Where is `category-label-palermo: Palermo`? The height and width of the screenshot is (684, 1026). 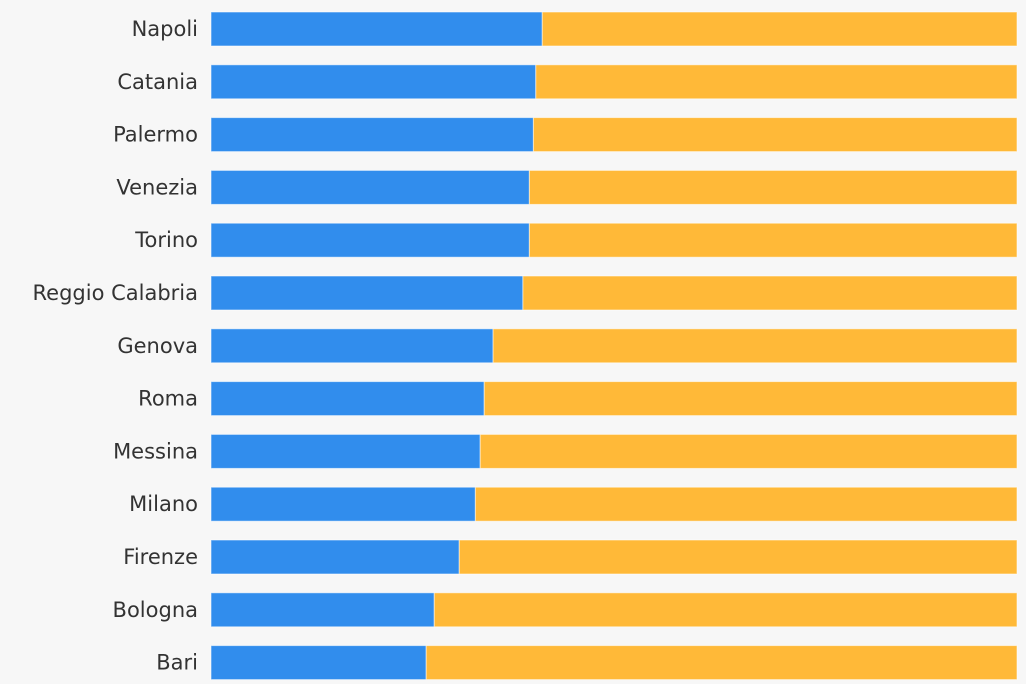
category-label-palermo: Palermo is located at coordinates (155, 135).